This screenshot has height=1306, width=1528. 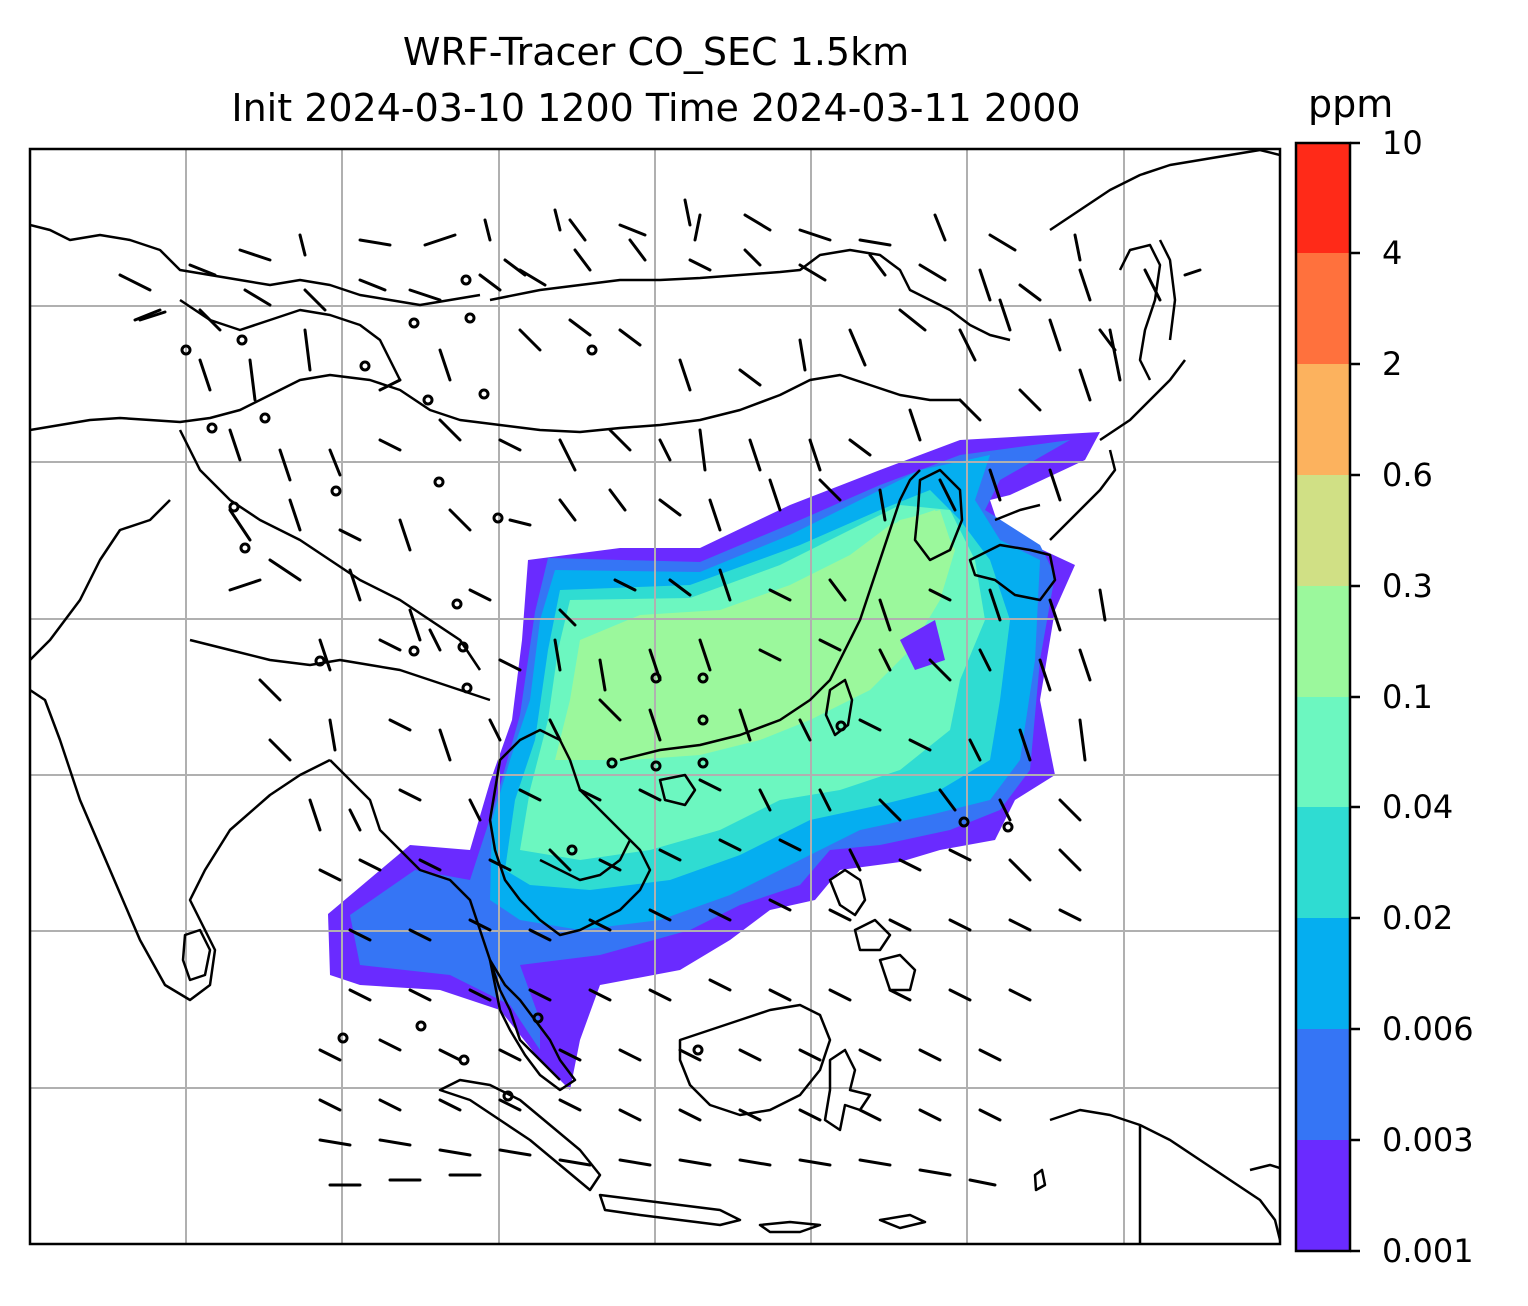 I want to click on colorbar-tick-label: 0.003, so click(x=1428, y=1140).